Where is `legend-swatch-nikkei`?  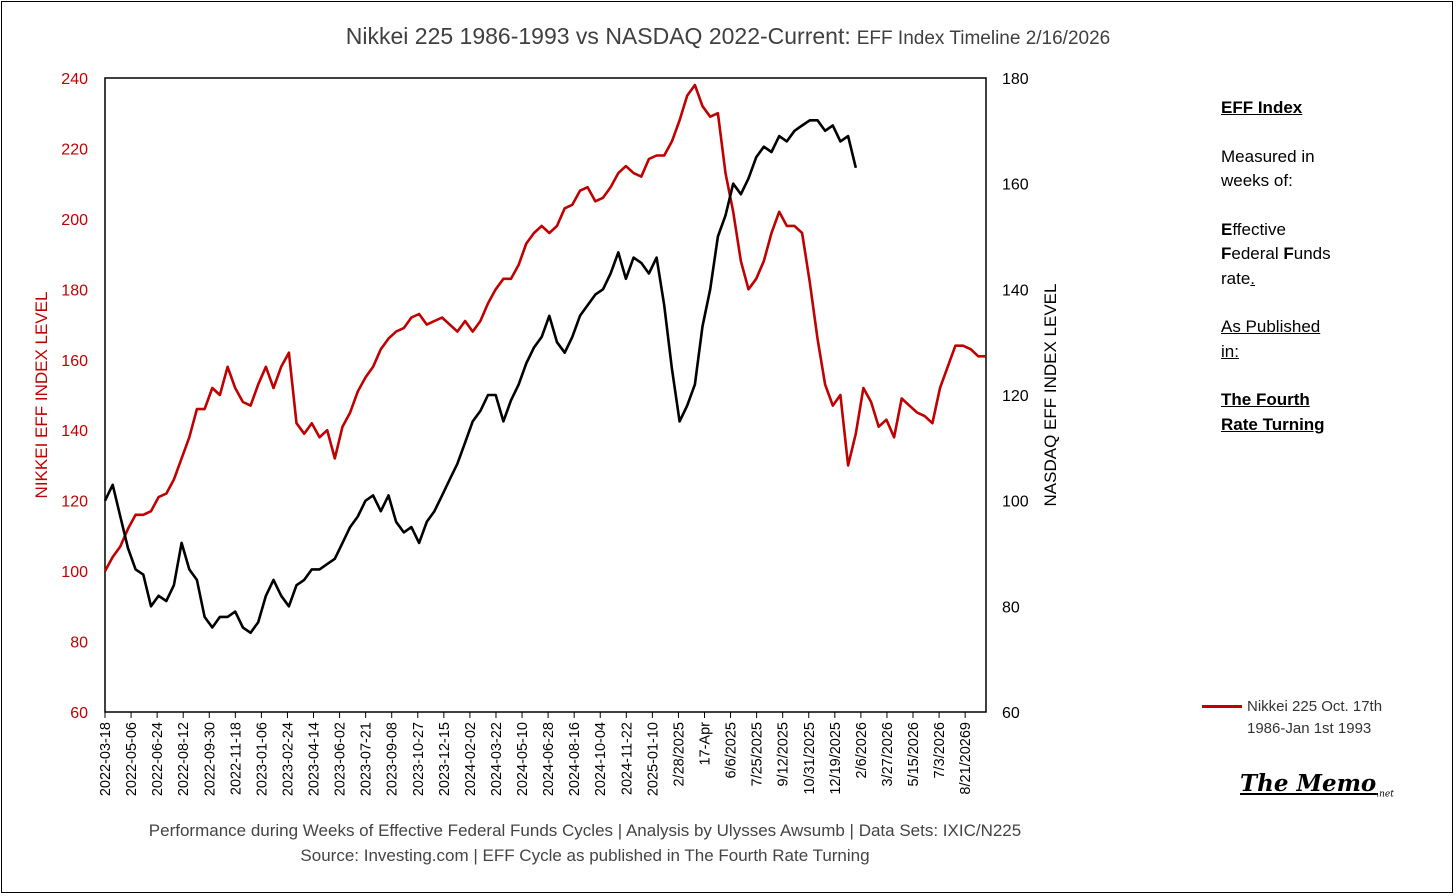
legend-swatch-nikkei is located at coordinates (1222, 706).